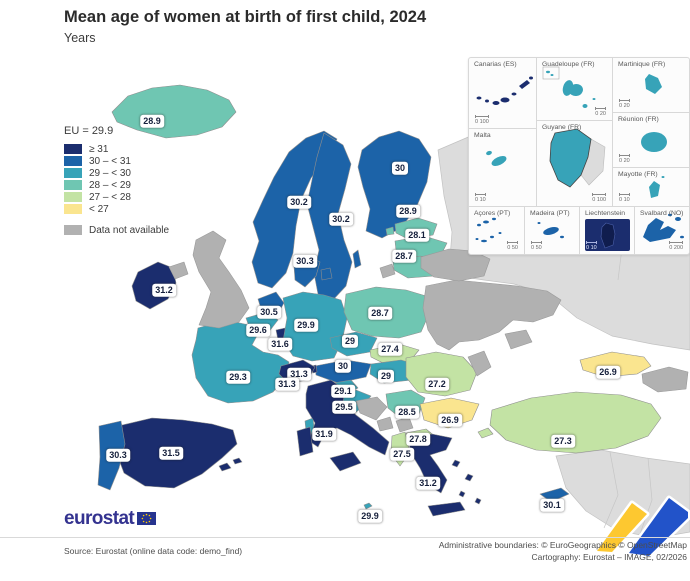  I want to click on region-portugal, so click(111, 455).